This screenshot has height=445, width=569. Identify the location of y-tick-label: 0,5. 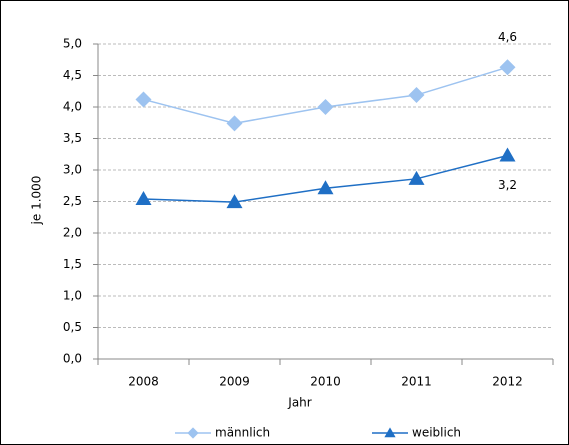
(72, 327).